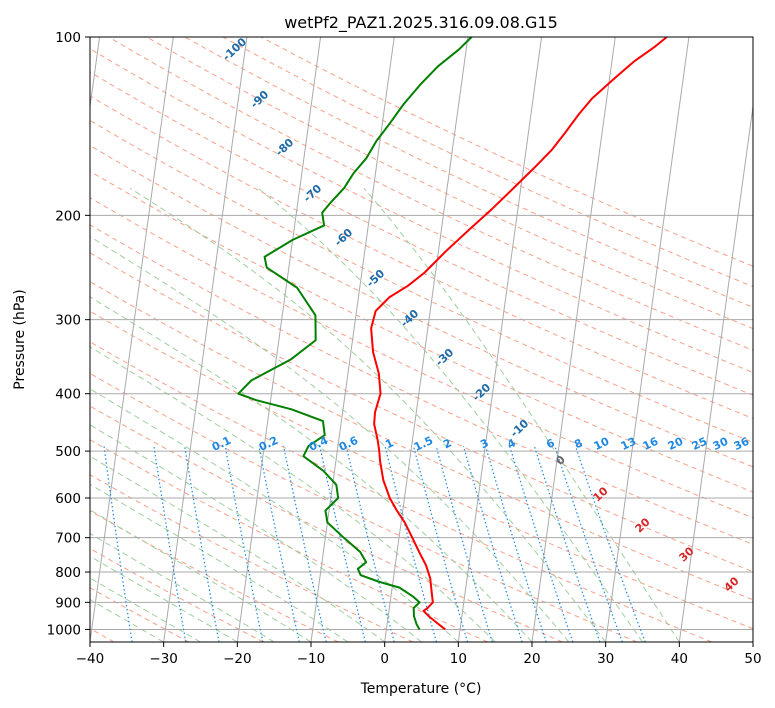  Describe the element at coordinates (421, 23) in the screenshot. I see `chart-title: wetPf2_PAZ1.2025.316.09.08.G15` at that location.